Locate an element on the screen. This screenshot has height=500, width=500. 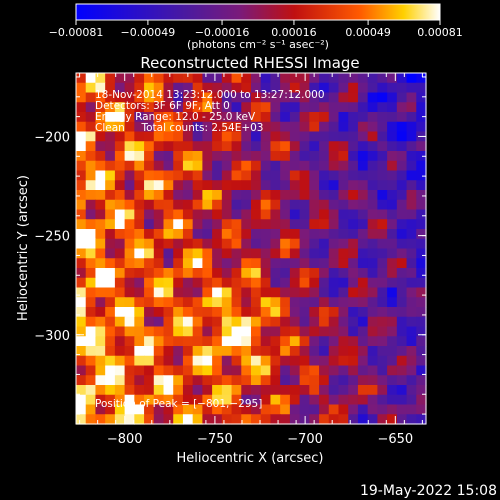
annotation-time: 18-Nov-2014 13:23:12.000 to 13:27:12.000 is located at coordinates (210, 95).